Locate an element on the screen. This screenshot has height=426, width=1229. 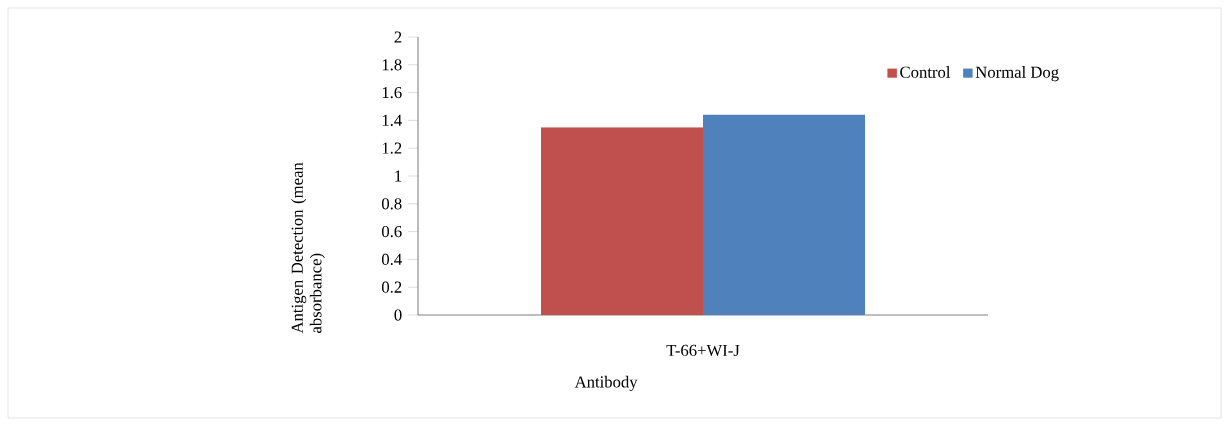
y-tick-label: 1.2 is located at coordinates (392, 148).